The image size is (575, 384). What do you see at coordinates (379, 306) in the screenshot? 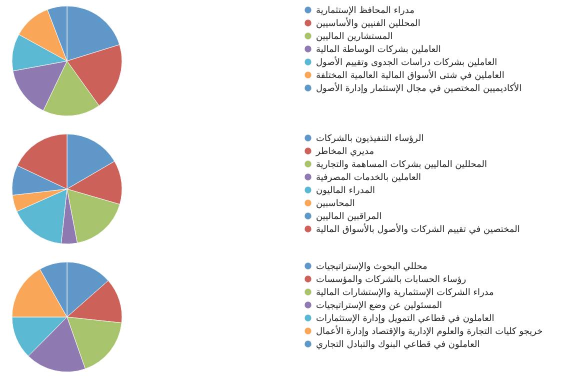
I see `legend-label: المسئولين عن وضع الإستراتيجيات` at bounding box center [379, 306].